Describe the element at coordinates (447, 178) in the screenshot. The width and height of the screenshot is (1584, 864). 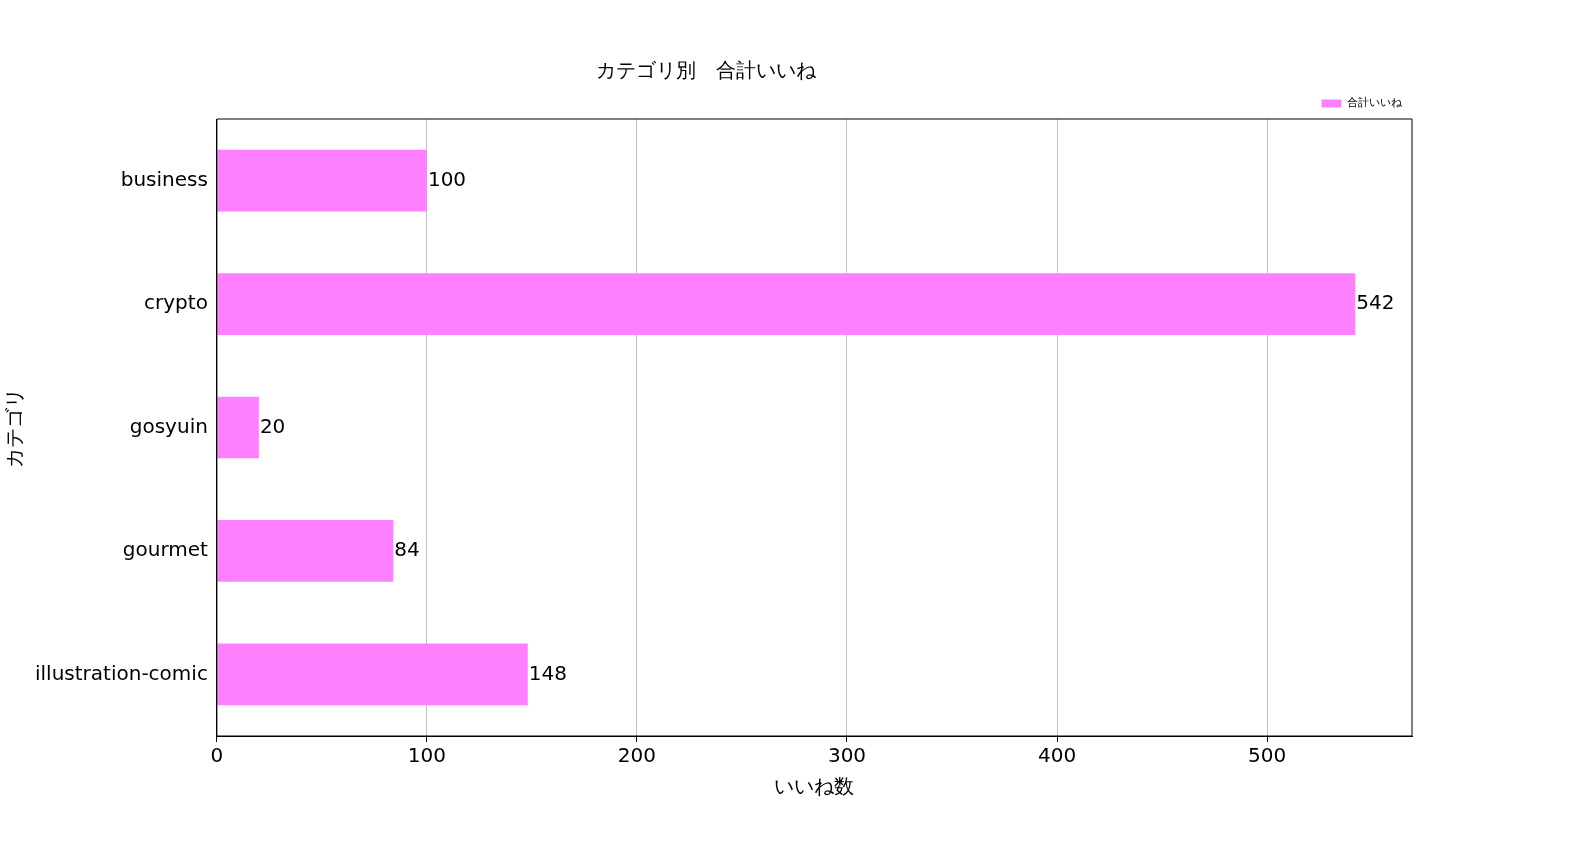
I see `data-label: 100` at that location.